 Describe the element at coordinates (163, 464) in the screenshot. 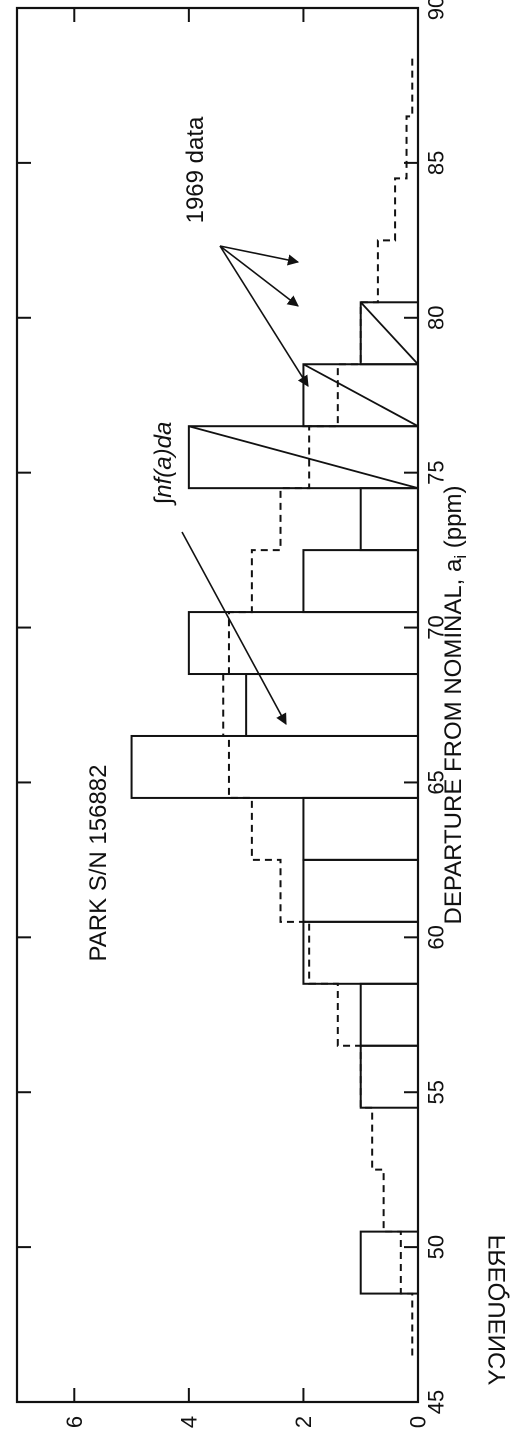

I see `fit-annotation: ∫nf(a)da` at that location.